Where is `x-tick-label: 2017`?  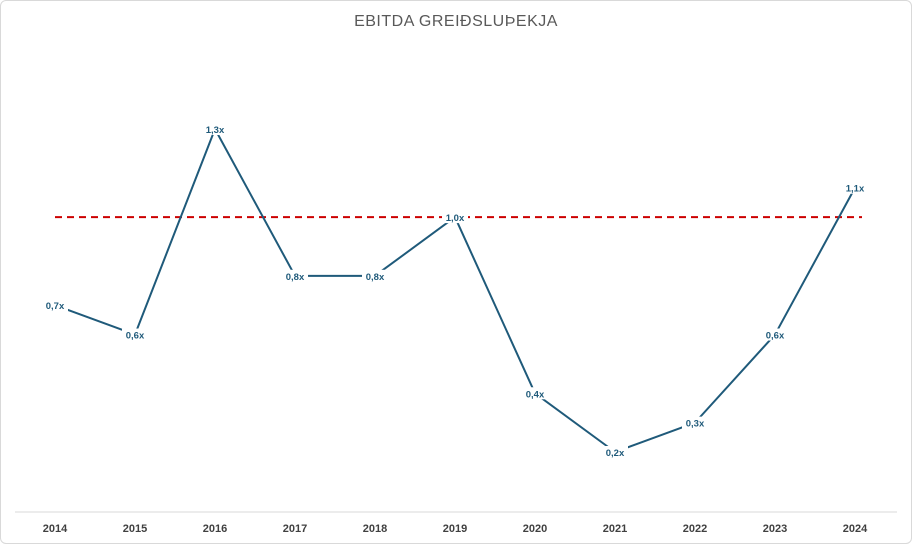
x-tick-label: 2017 is located at coordinates (295, 529).